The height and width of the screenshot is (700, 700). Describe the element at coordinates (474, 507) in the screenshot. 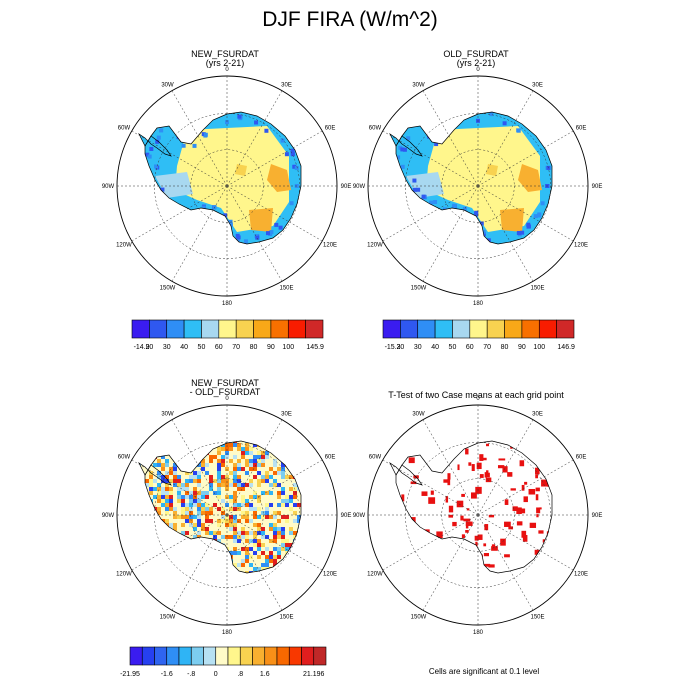

I see `map-4-coastline` at that location.